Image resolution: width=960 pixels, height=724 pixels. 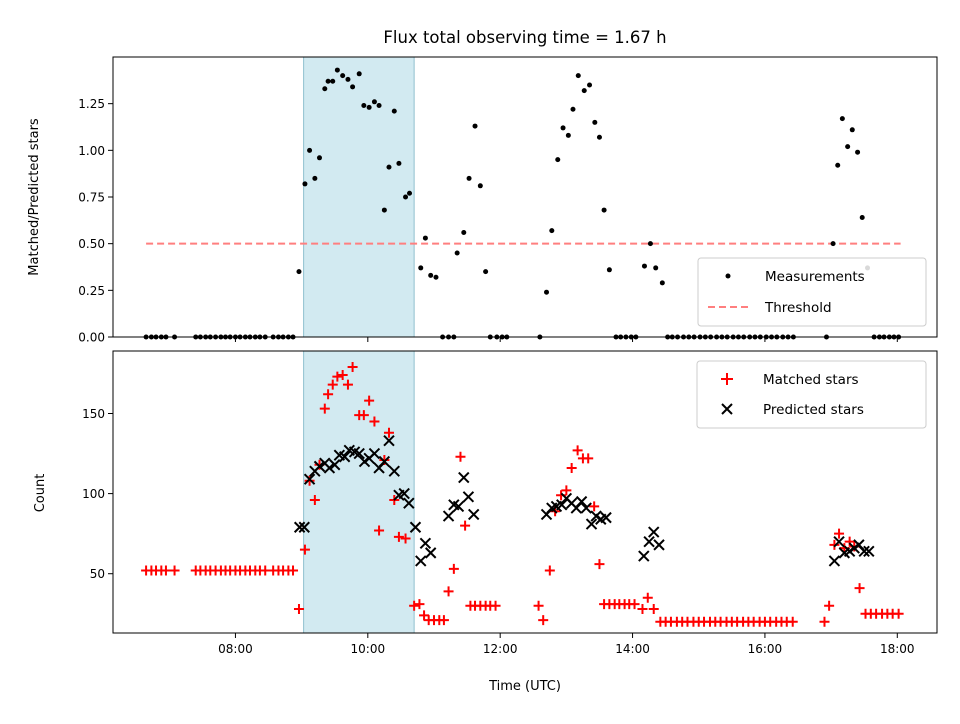 I want to click on x-tick-label: 10:00, so click(x=368, y=649).